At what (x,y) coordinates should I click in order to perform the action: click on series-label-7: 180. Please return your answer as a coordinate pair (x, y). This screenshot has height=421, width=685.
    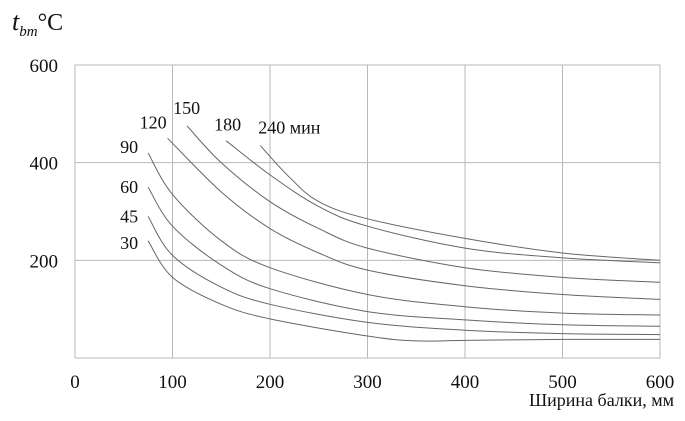
    Looking at the image, I should click on (227, 125).